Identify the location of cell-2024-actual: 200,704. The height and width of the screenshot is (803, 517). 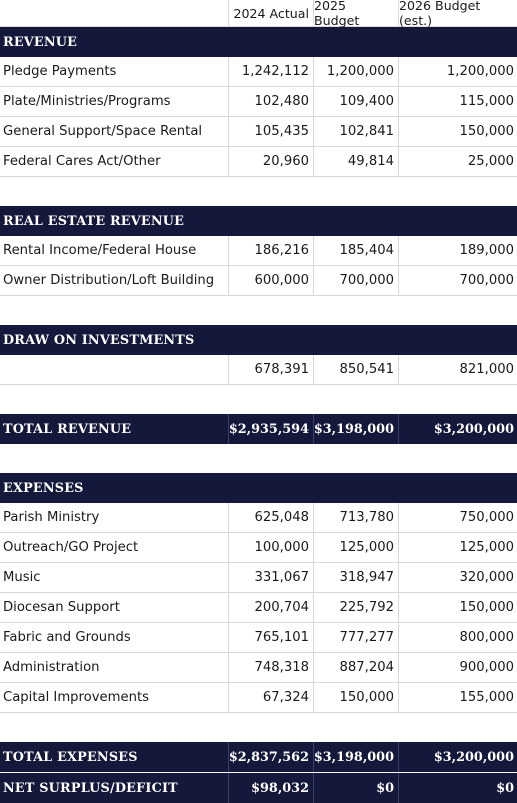
(270, 607).